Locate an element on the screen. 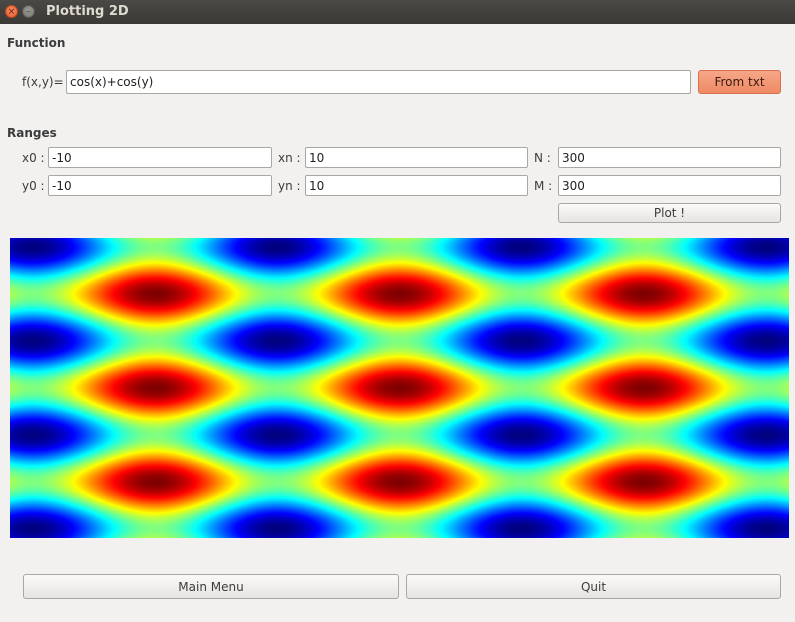 Image resolution: width=795 pixels, height=622 pixels. ranges-section-title: Ranges is located at coordinates (32, 133).